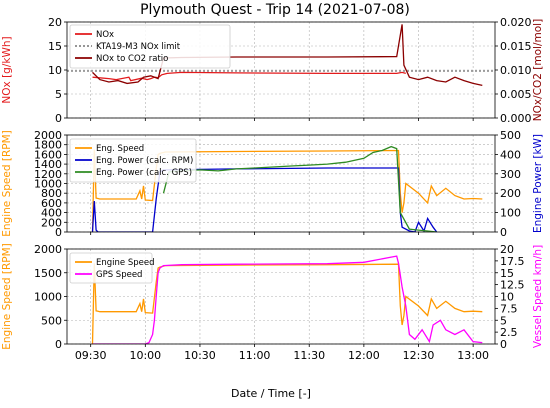 This screenshot has height=408, width=550. I want to click on y-tick-label-right: 12.5, so click(512, 285).